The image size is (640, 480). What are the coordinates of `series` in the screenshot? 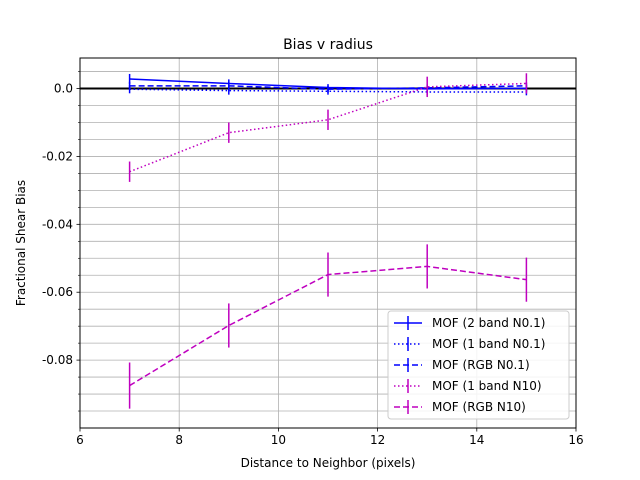 It's located at (328, 127).